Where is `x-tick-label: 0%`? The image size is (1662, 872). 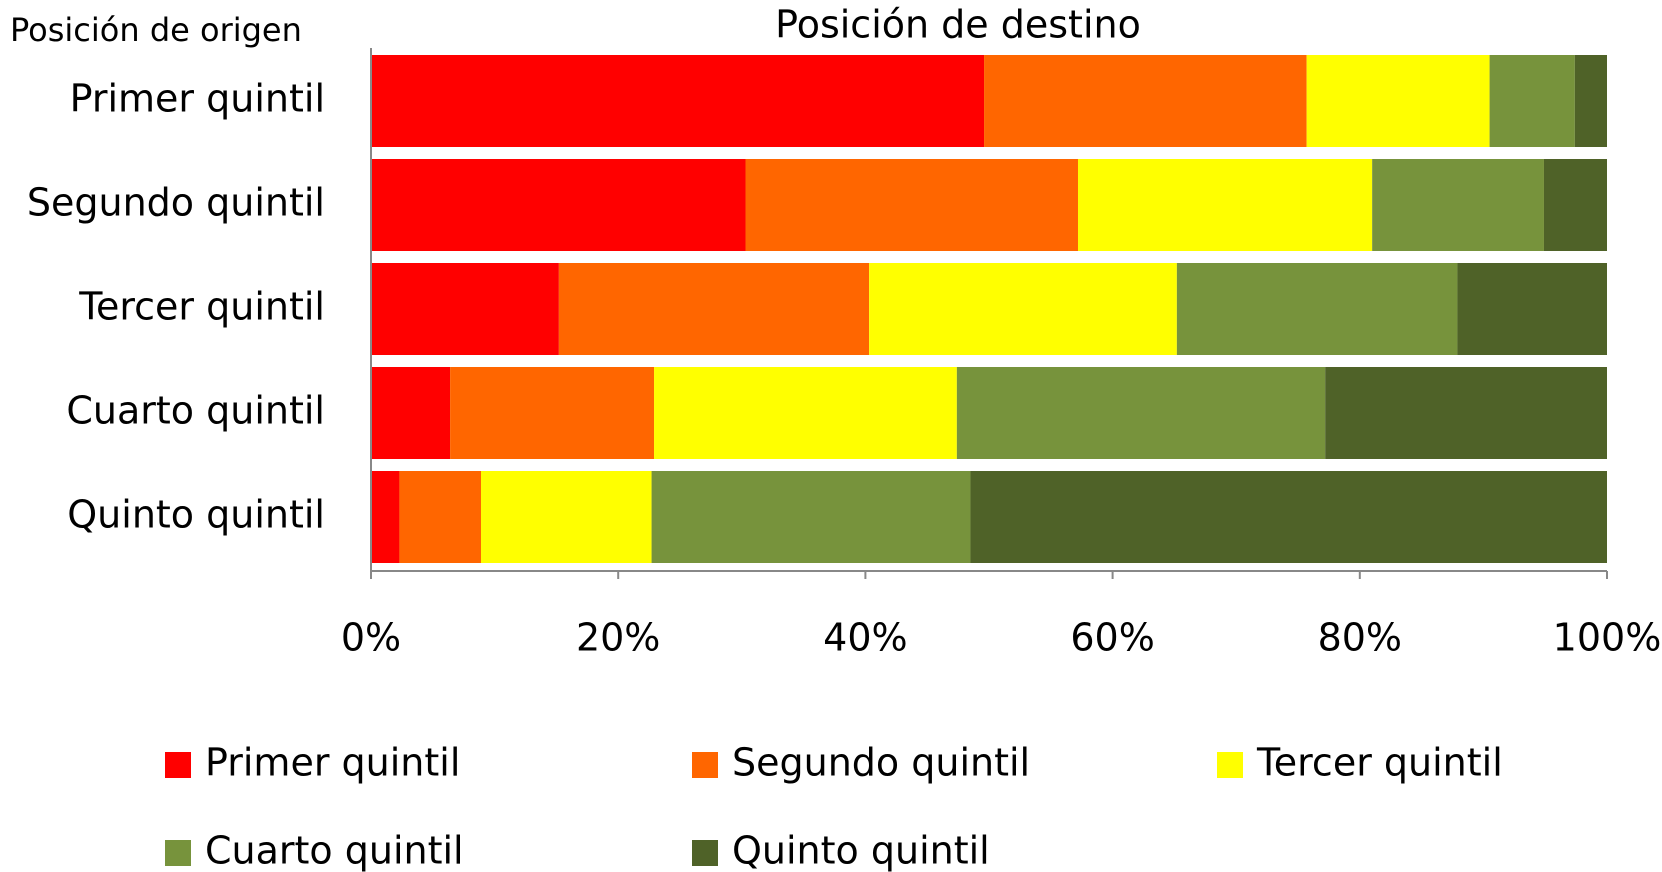
x-tick-label: 0% is located at coordinates (371, 638).